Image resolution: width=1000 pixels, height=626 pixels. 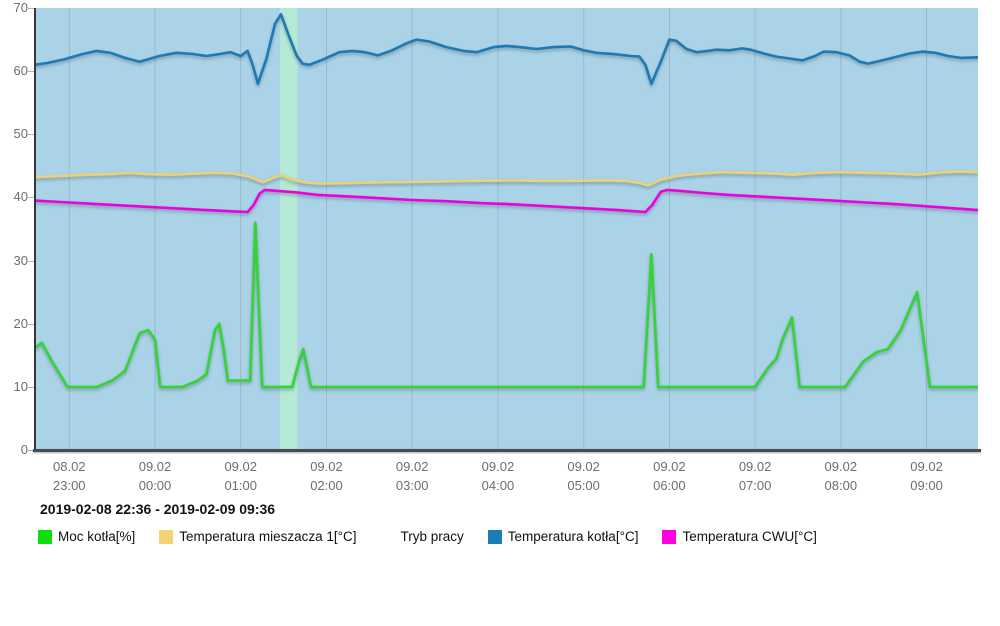 I want to click on legend-item-temperatura-kotla: Temperatura kotła[°C], so click(x=563, y=536).